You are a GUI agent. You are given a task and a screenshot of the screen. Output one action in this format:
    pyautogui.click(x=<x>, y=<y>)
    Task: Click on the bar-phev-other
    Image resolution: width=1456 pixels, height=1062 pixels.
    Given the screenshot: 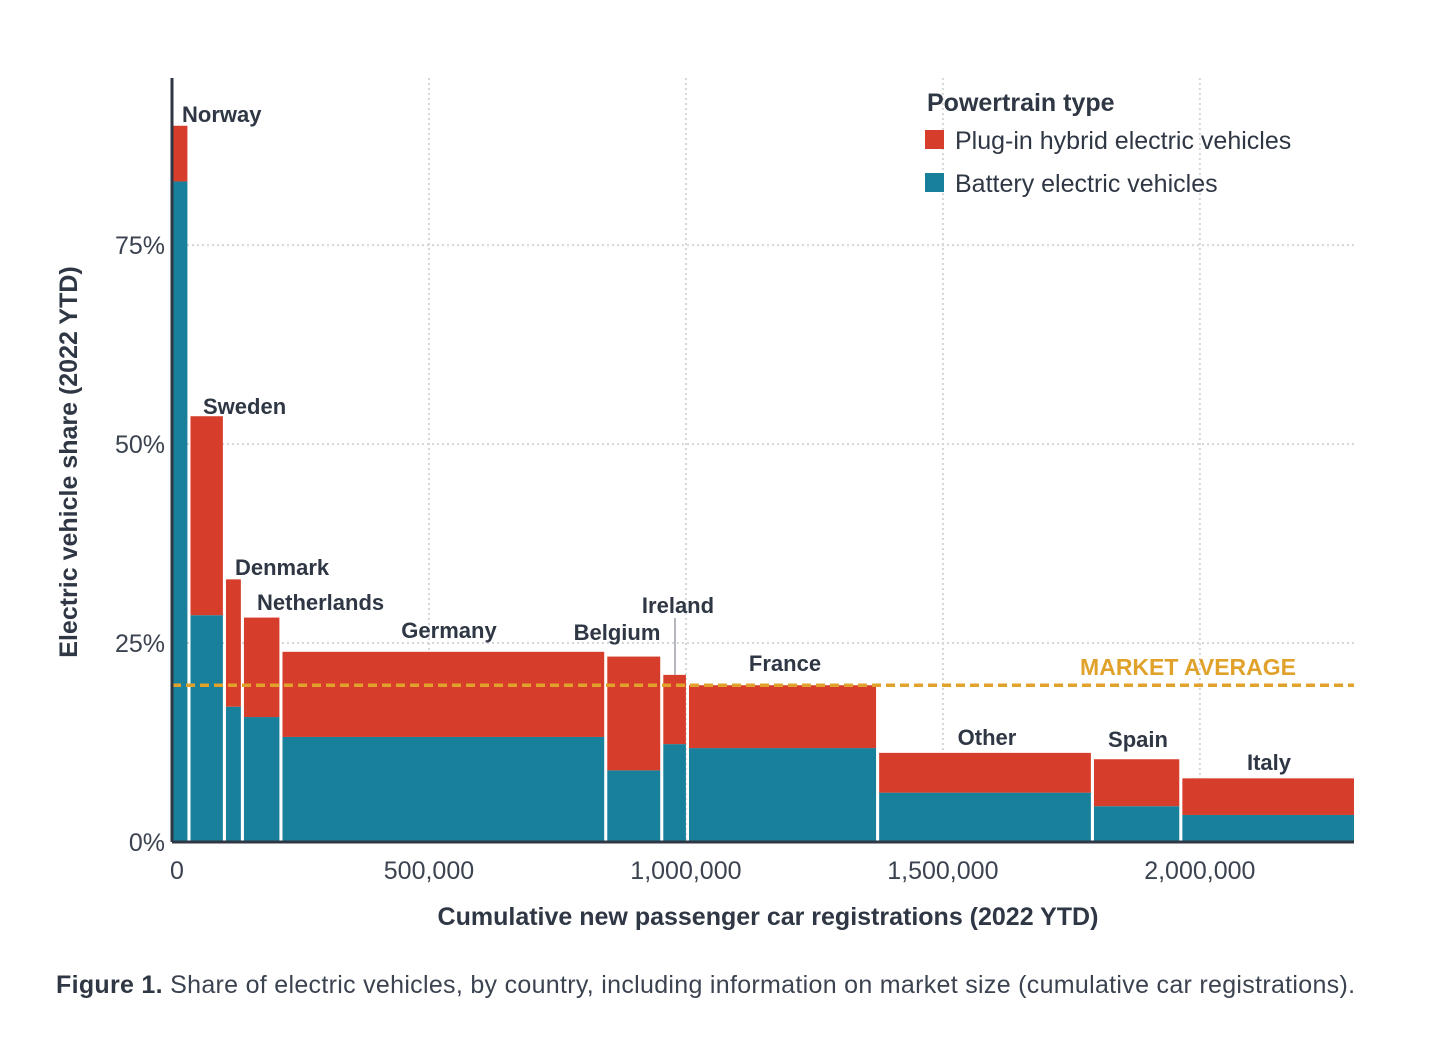 What is the action you would take?
    pyautogui.click(x=985, y=772)
    